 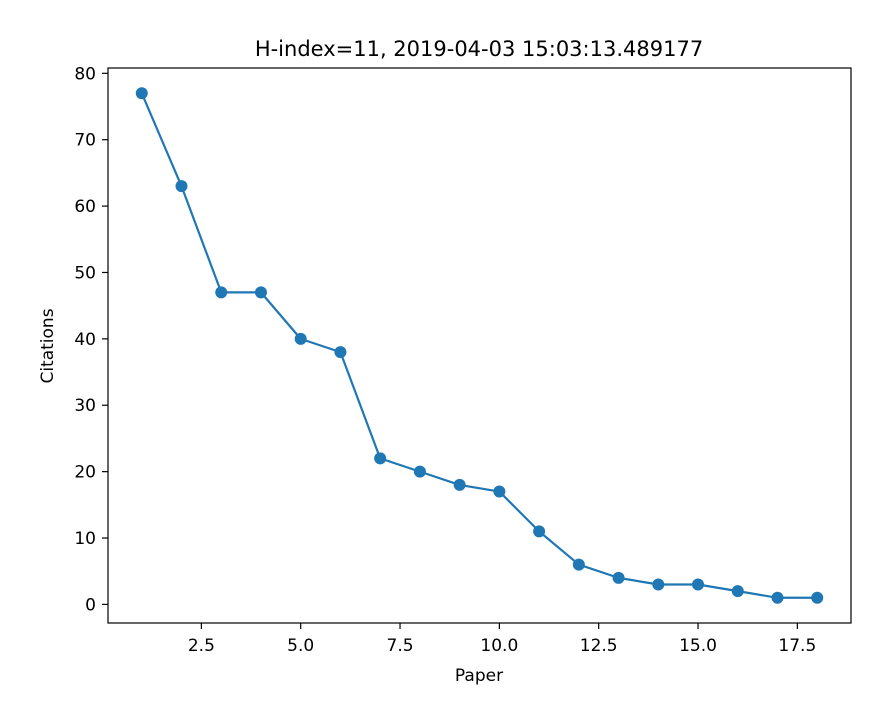 What do you see at coordinates (201, 646) in the screenshot?
I see `x-tick-label: 2.5` at bounding box center [201, 646].